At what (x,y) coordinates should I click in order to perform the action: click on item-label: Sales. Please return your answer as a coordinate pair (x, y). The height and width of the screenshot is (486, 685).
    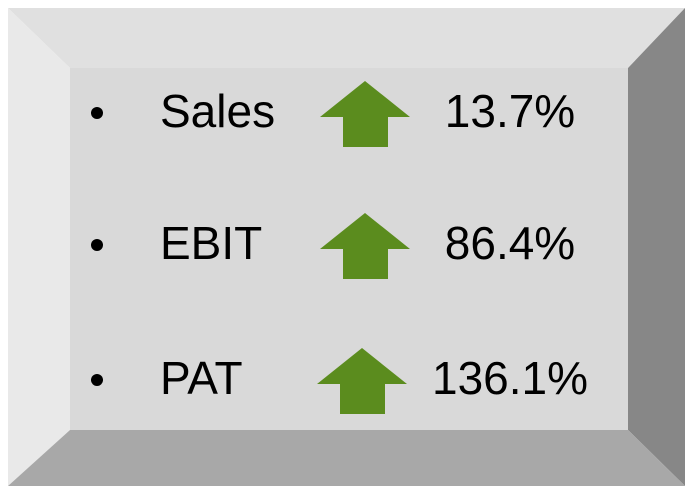
    Looking at the image, I should click on (217, 111).